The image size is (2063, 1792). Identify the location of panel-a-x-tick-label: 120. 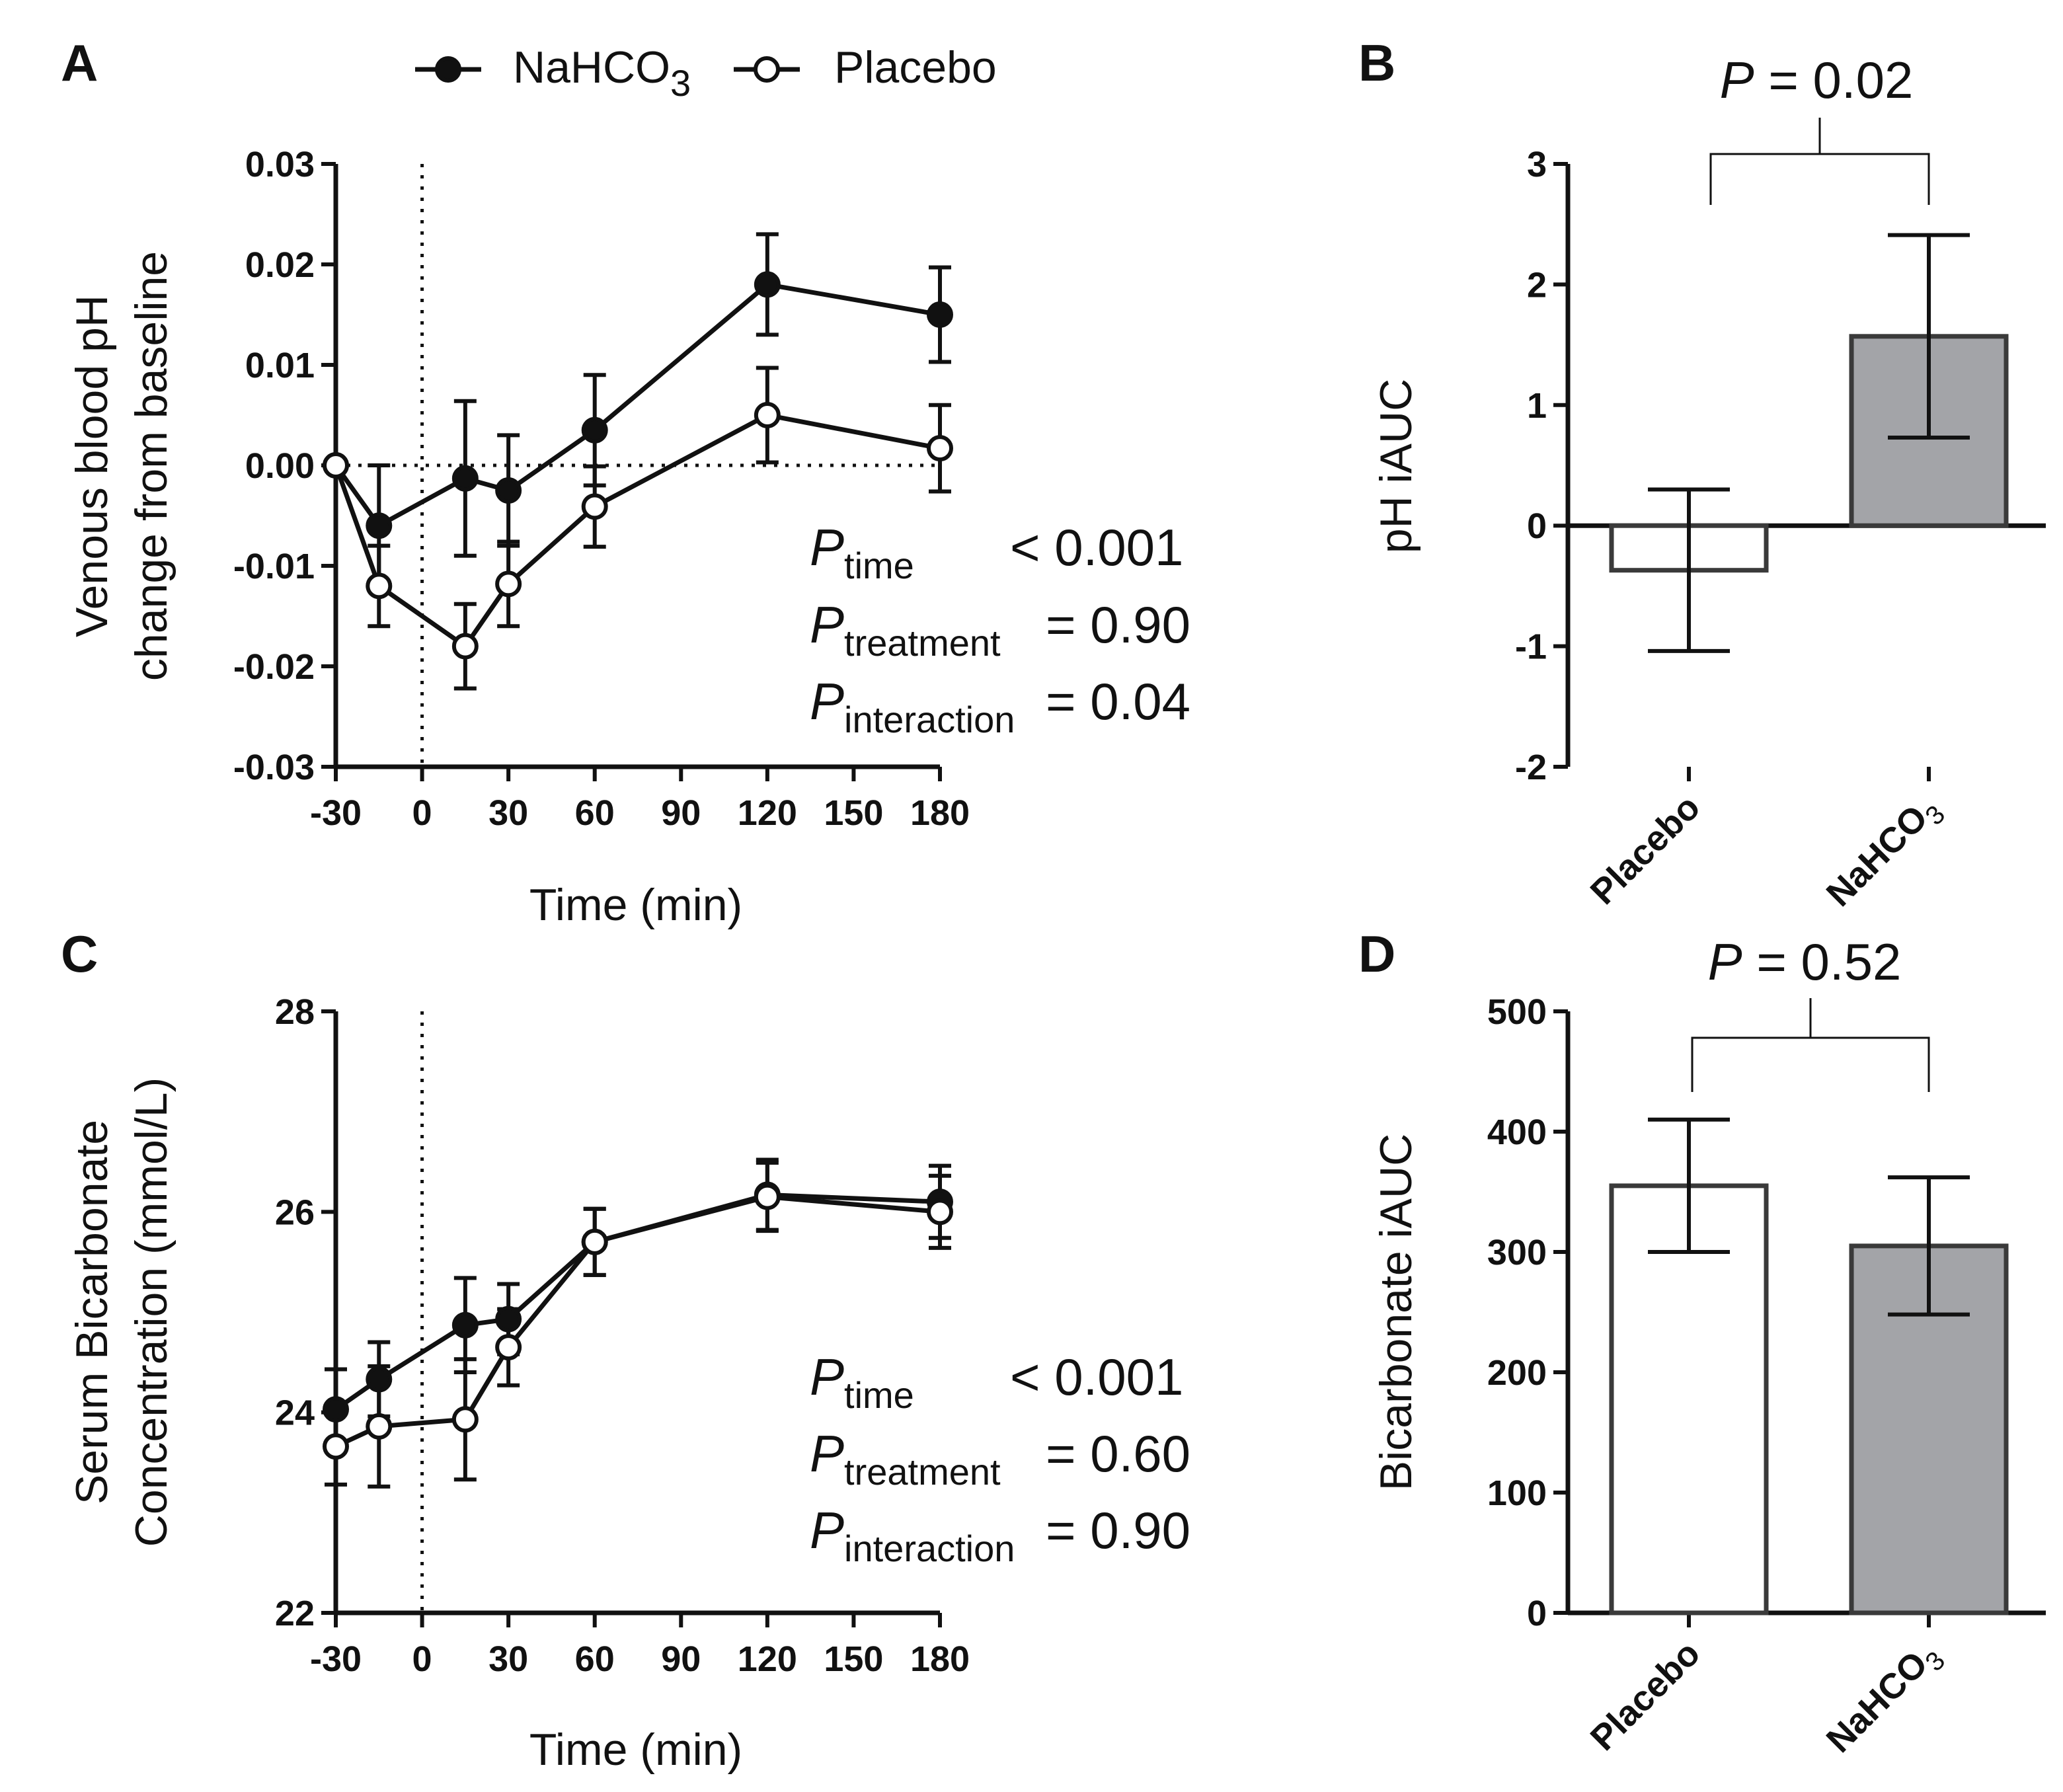
(767, 813).